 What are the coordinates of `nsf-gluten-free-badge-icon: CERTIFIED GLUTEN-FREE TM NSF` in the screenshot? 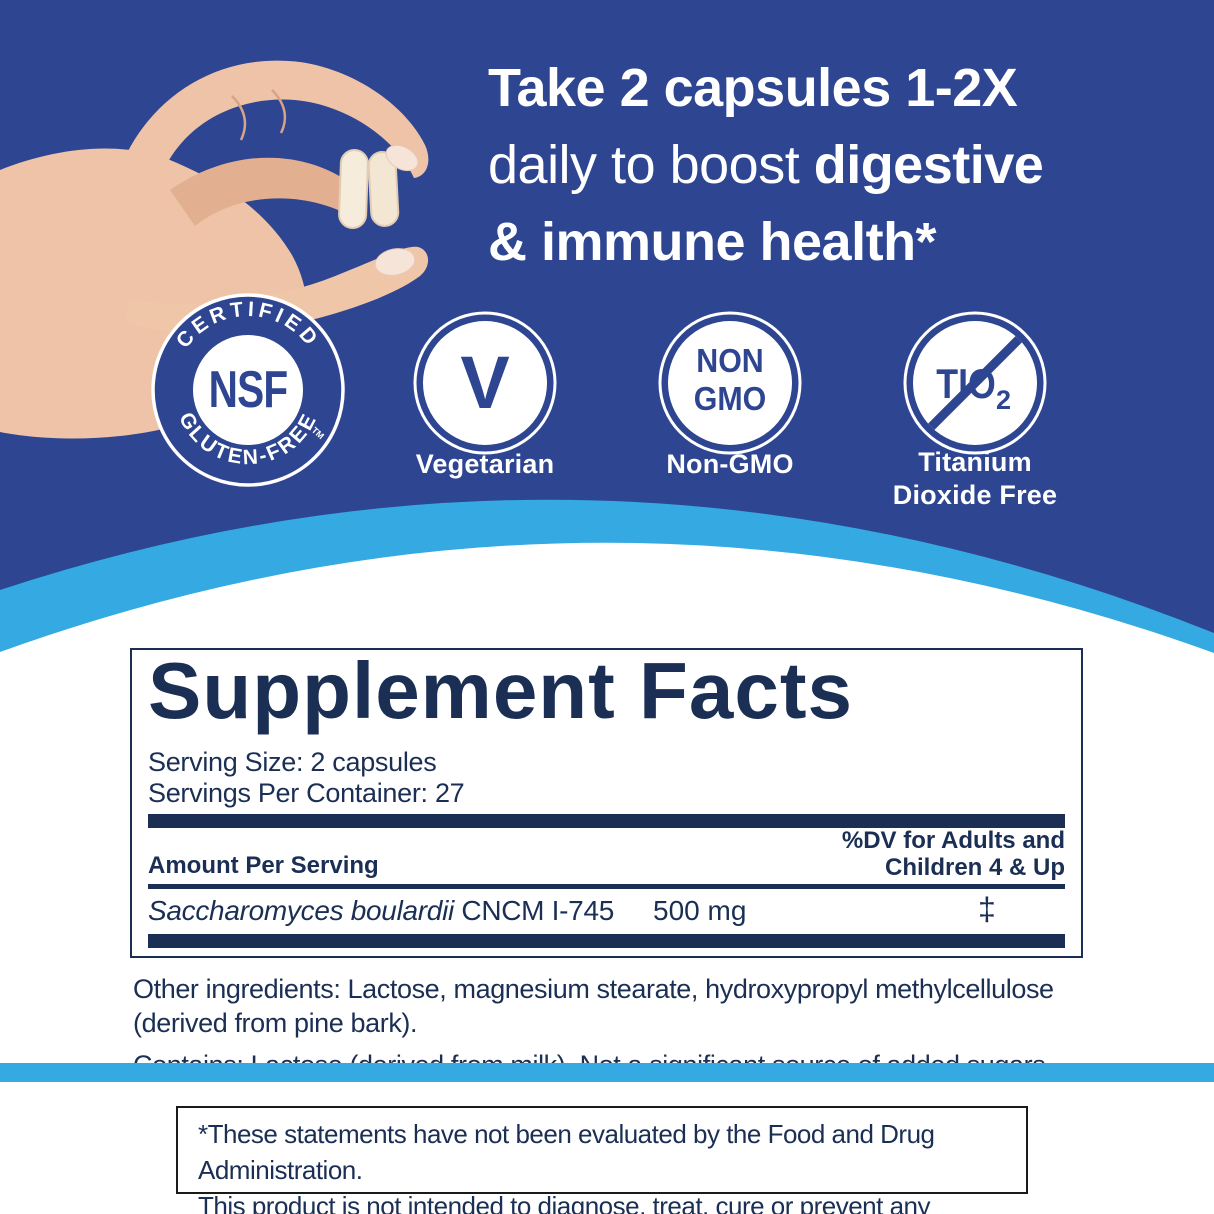 It's located at (248, 390).